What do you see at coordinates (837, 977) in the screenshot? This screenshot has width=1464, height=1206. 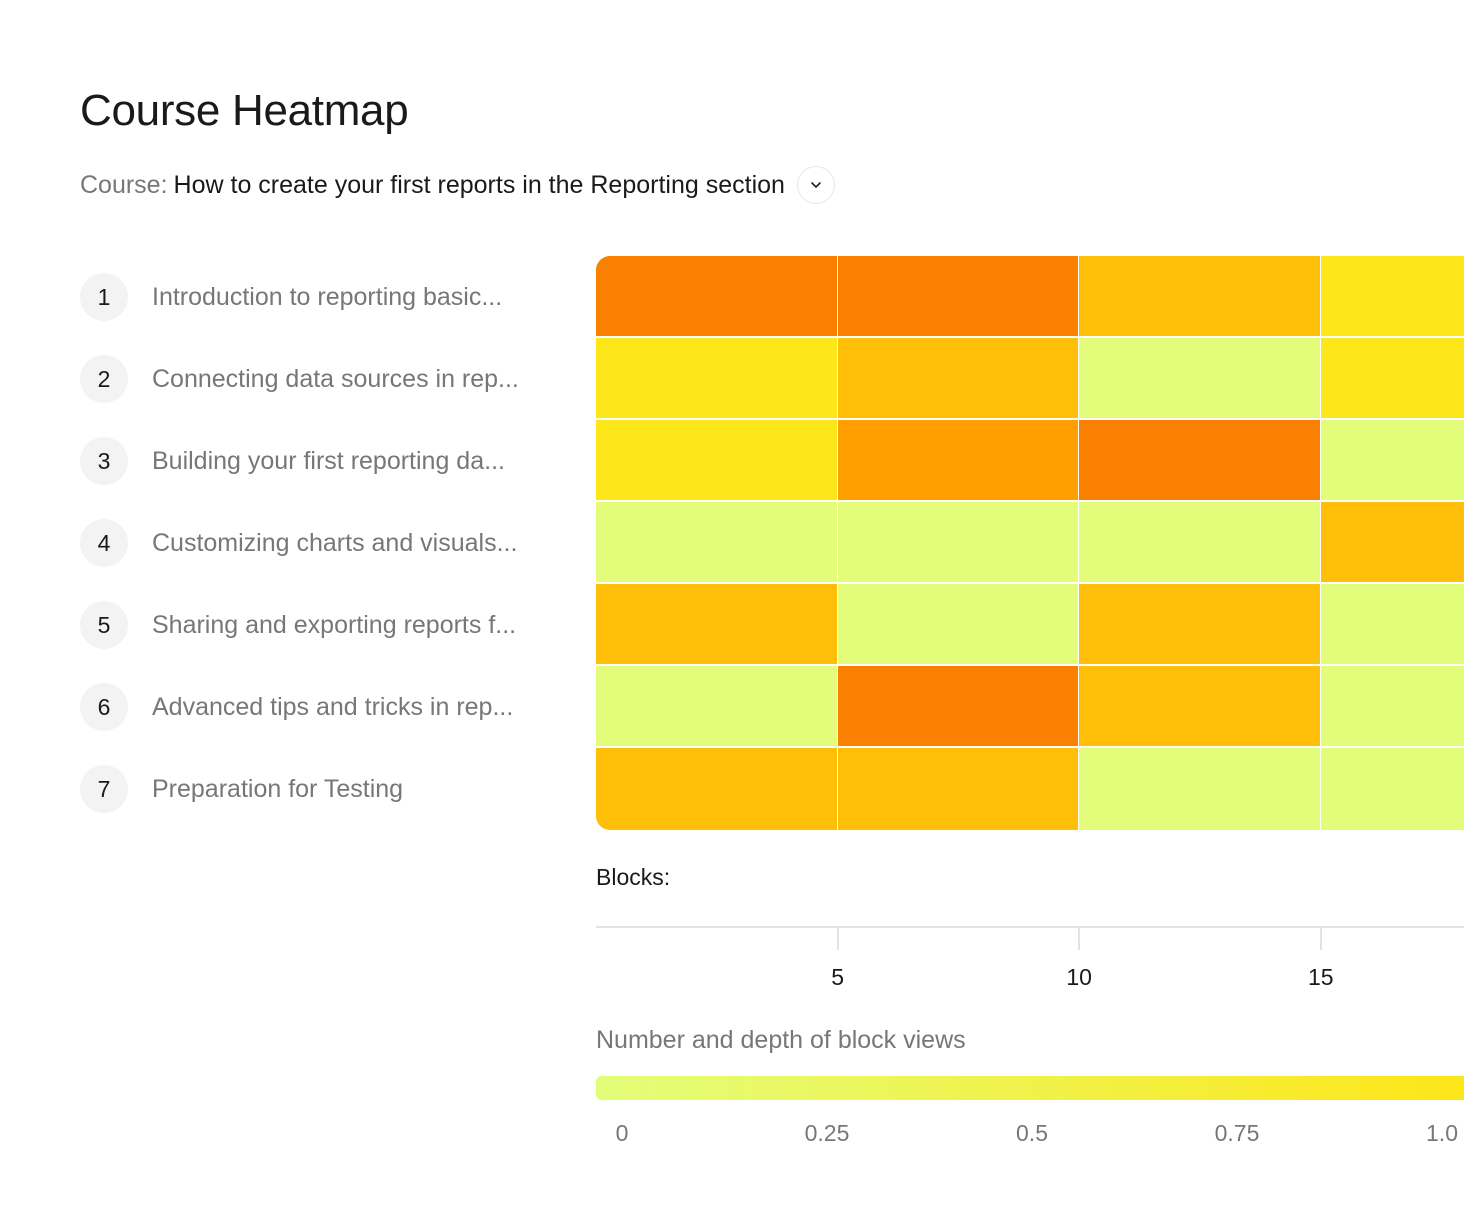 I see `x-tick-label: 5` at bounding box center [837, 977].